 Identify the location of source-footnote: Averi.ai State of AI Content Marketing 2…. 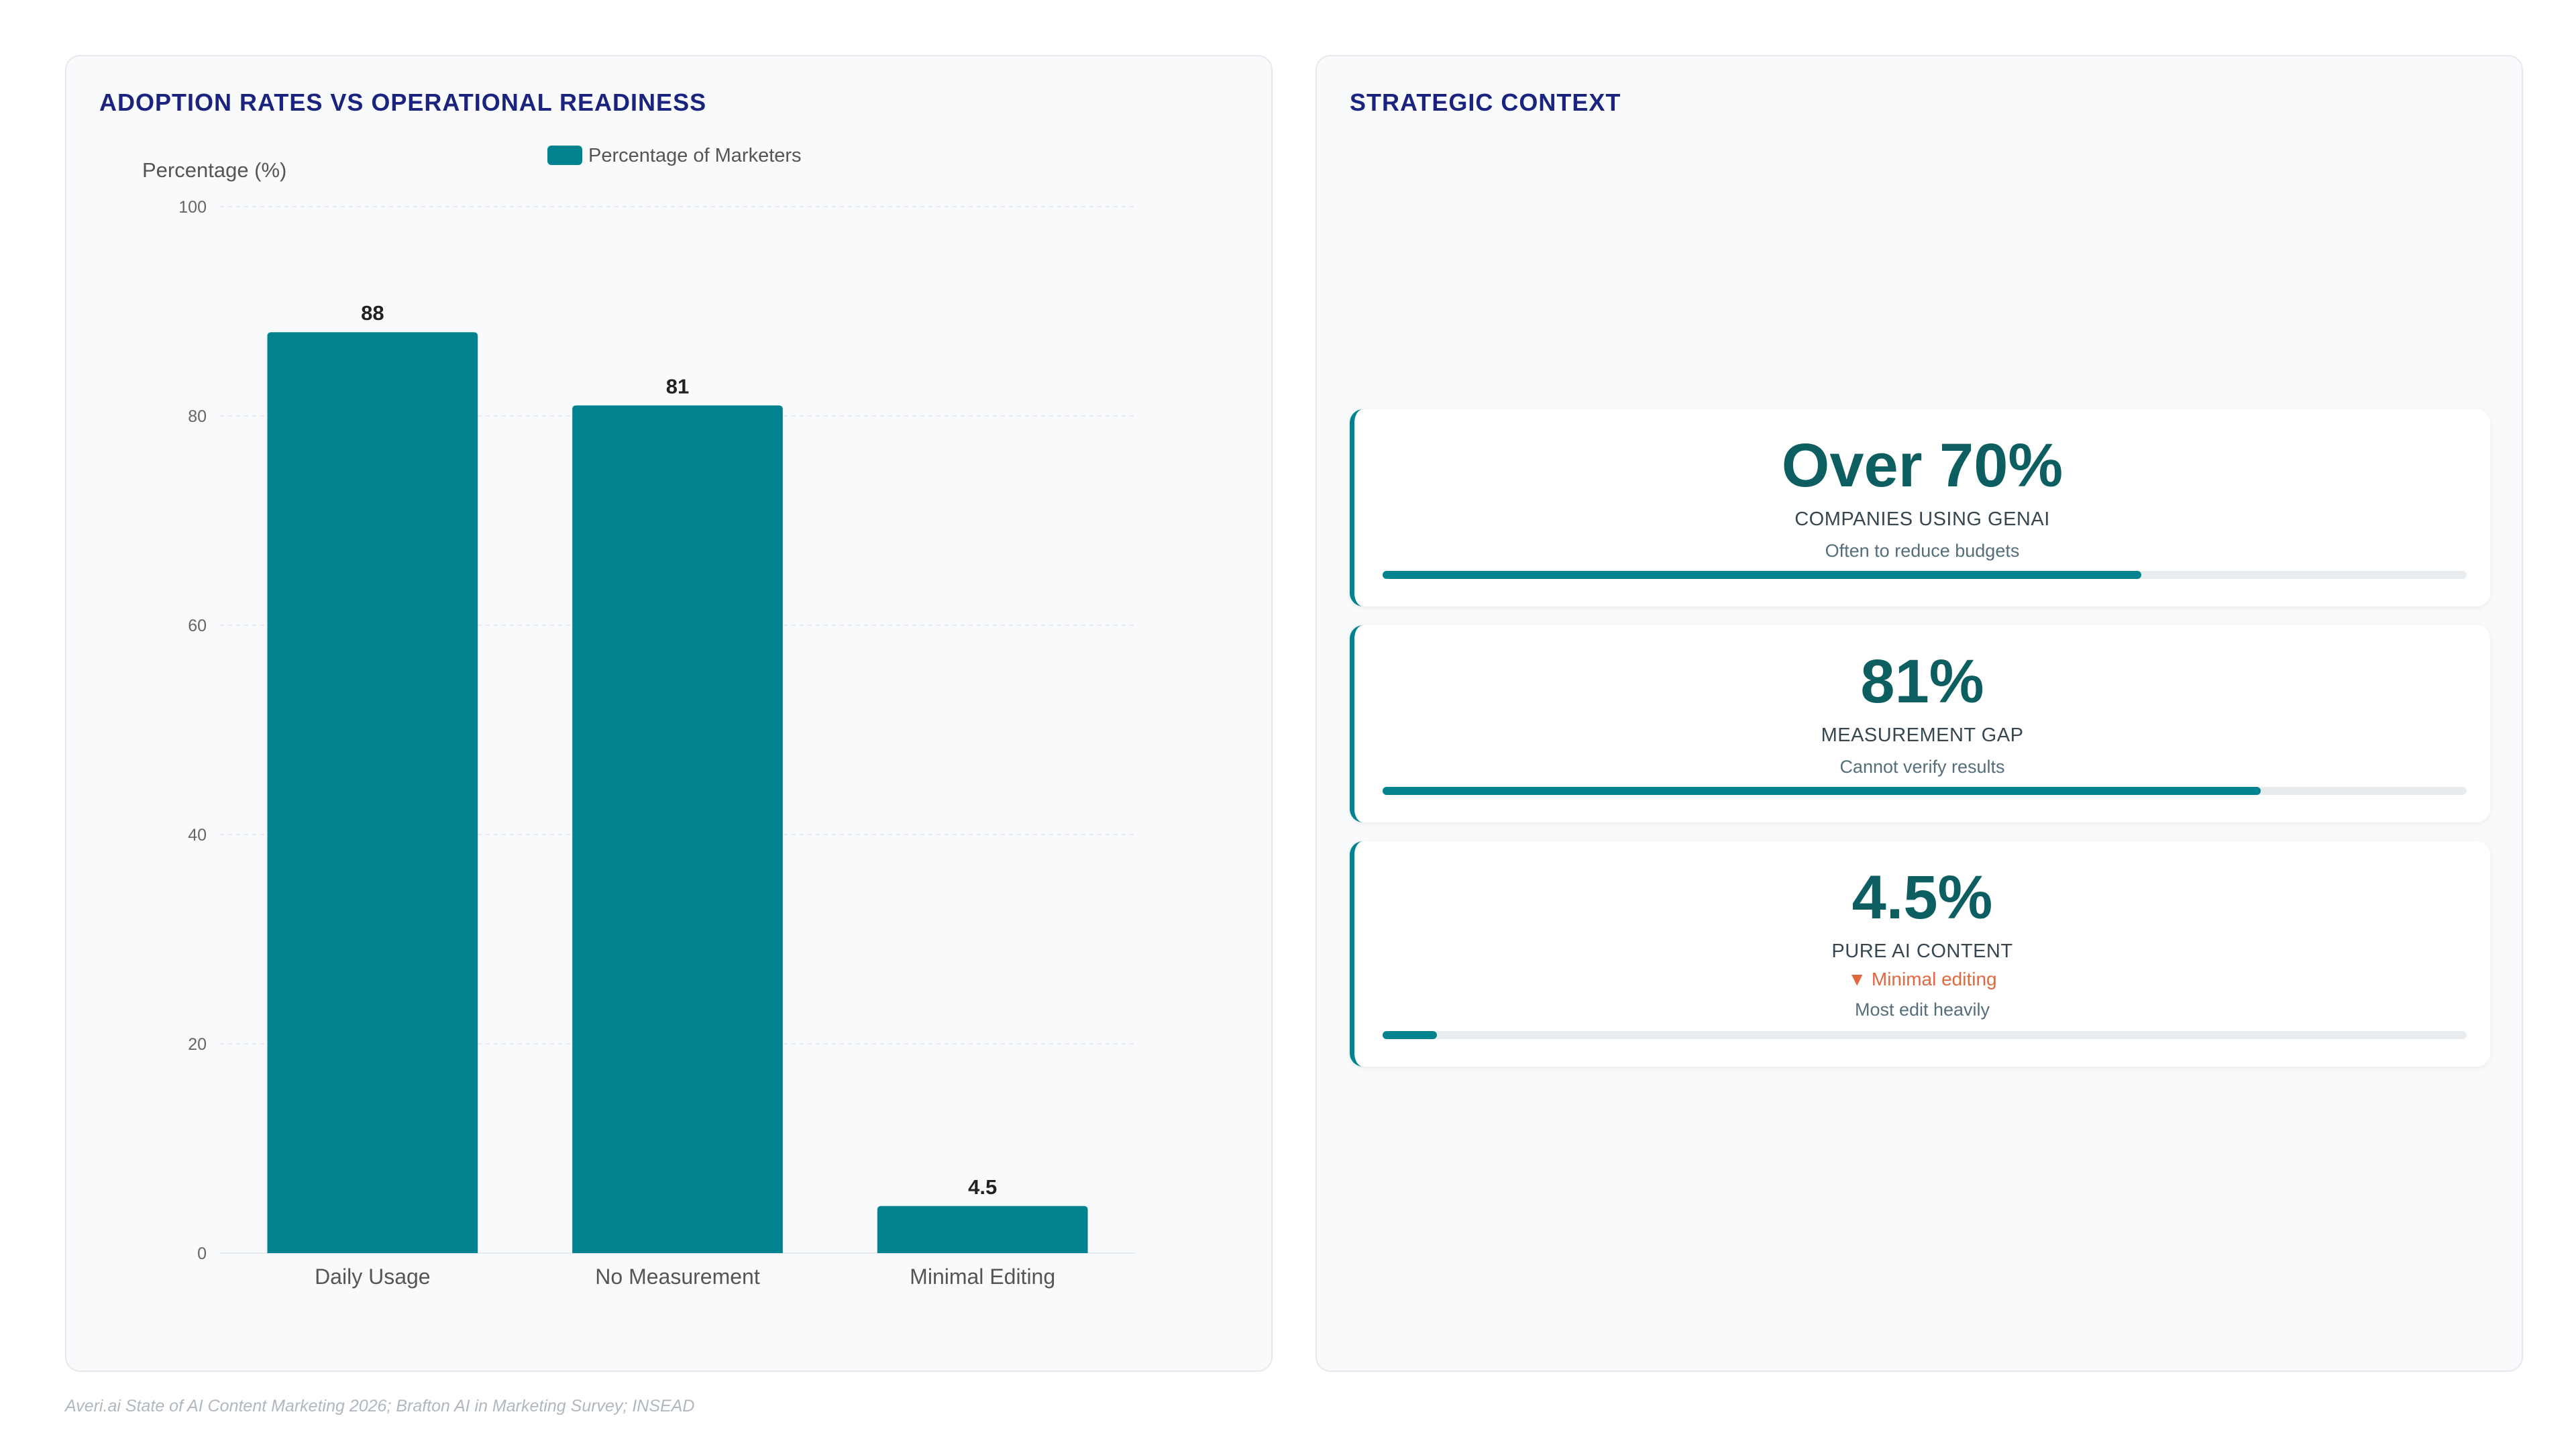
(380, 1406).